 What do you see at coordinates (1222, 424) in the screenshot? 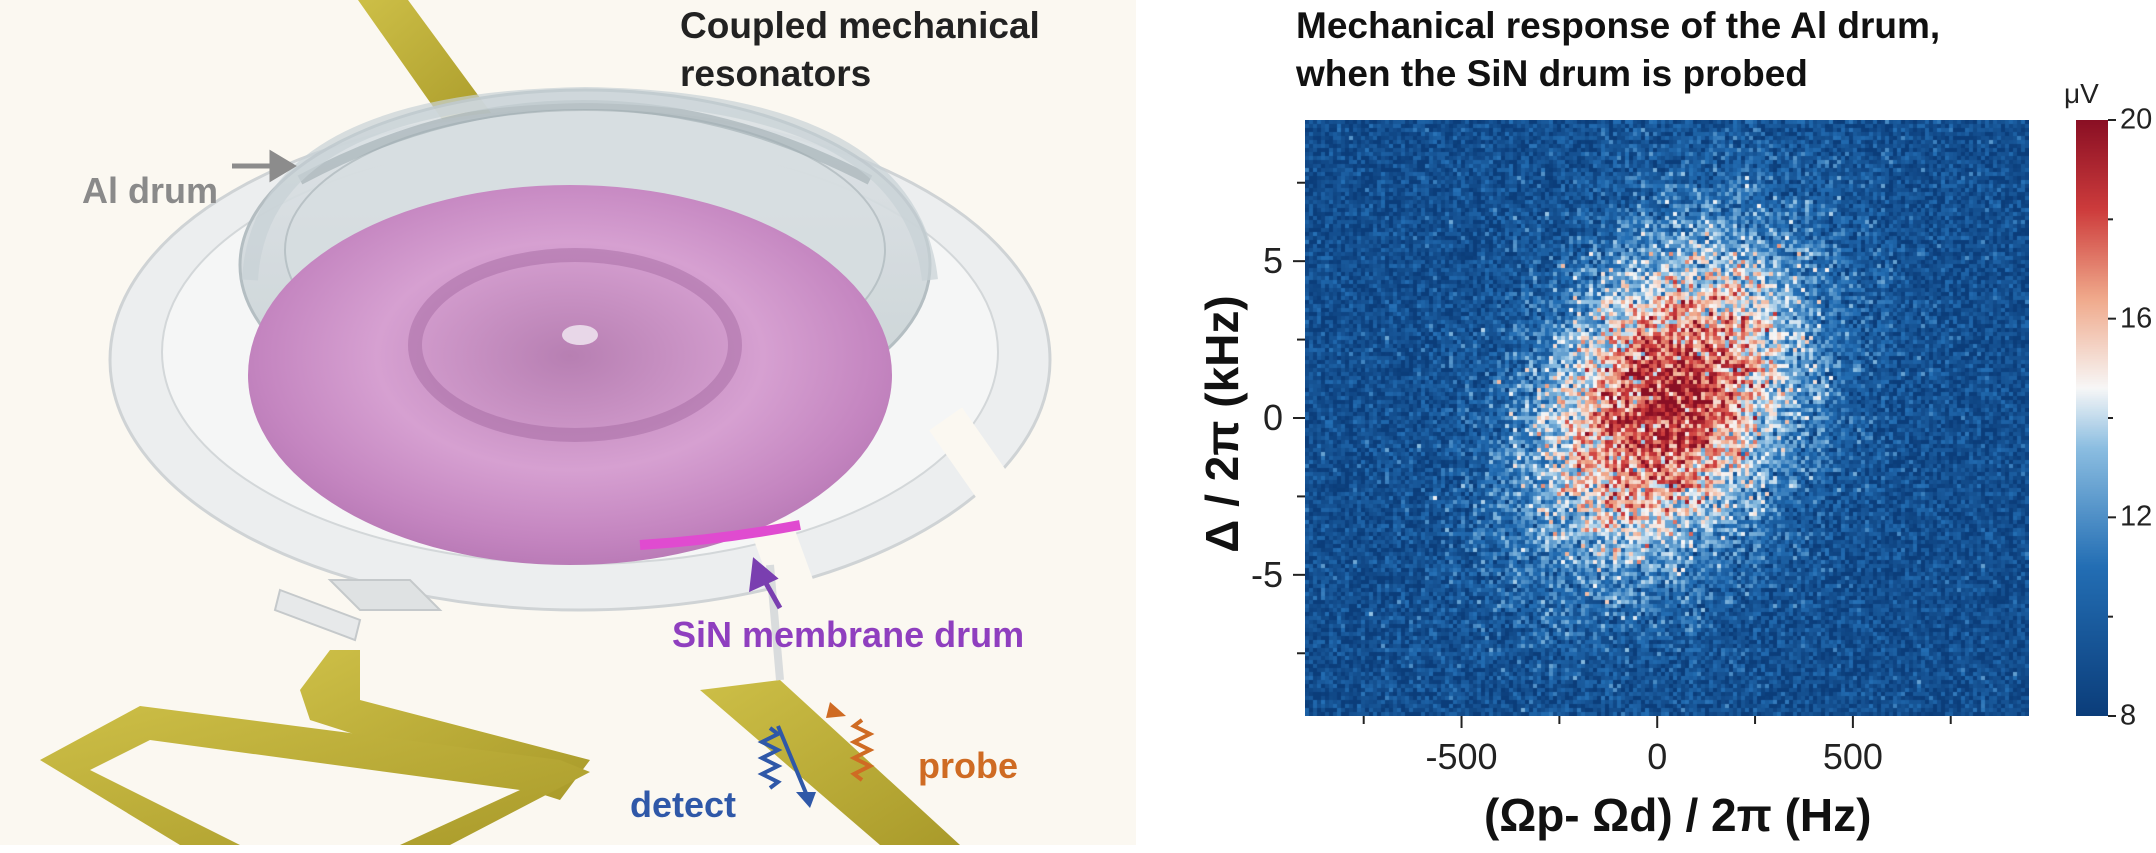
I see `y-axis-label: Δ / 2π (kHz)` at bounding box center [1222, 424].